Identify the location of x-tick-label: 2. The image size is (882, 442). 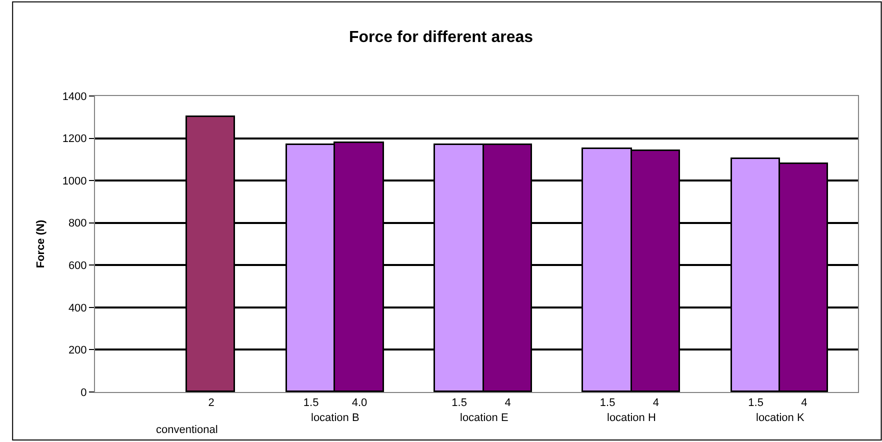
(211, 403).